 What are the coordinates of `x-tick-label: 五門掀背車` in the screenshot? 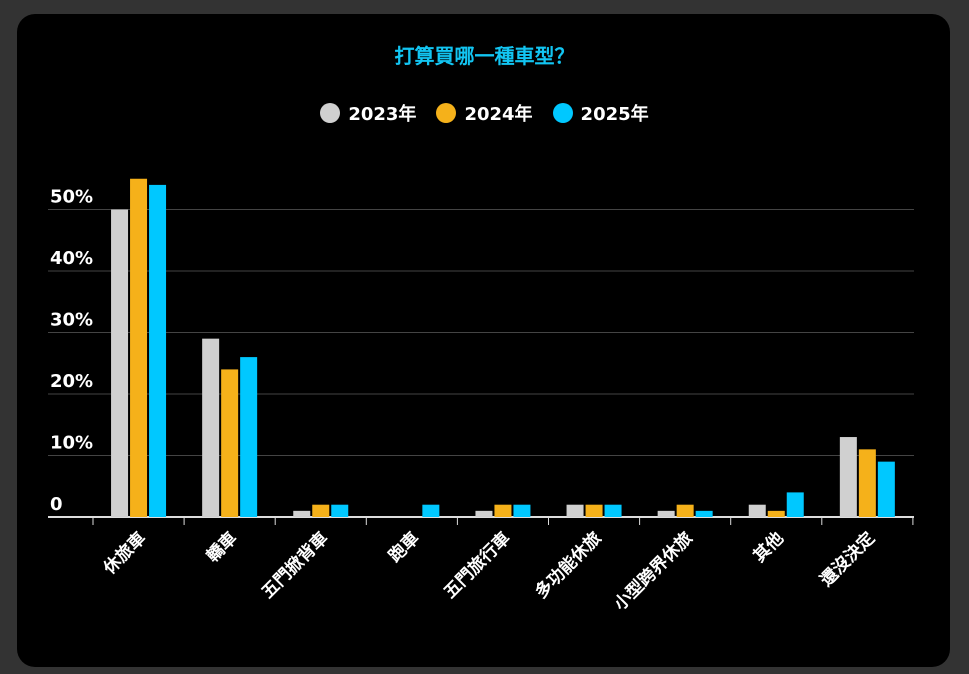 It's located at (294, 565).